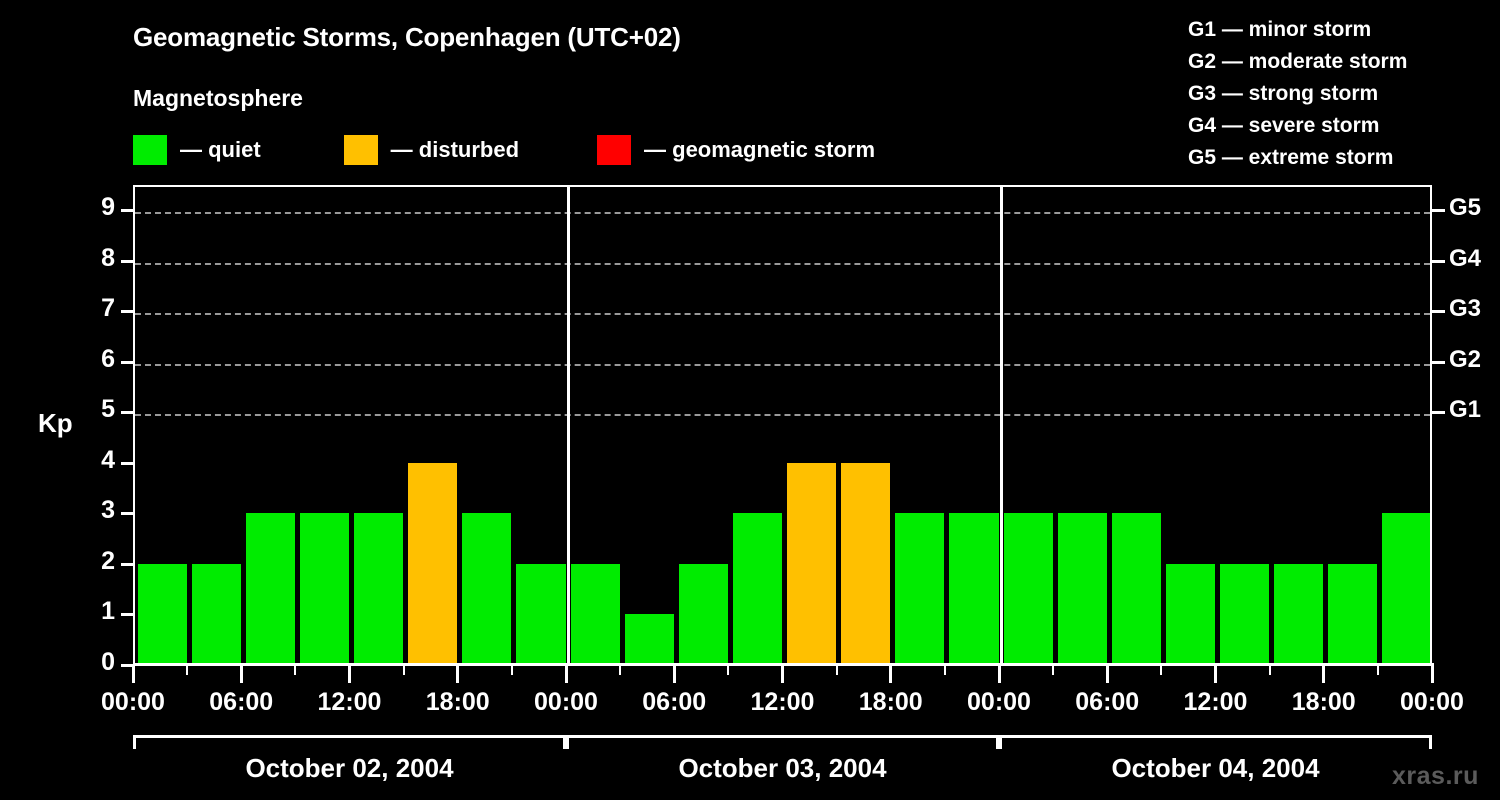  I want to click on x-tick-label-2: 12:00, so click(349, 702).